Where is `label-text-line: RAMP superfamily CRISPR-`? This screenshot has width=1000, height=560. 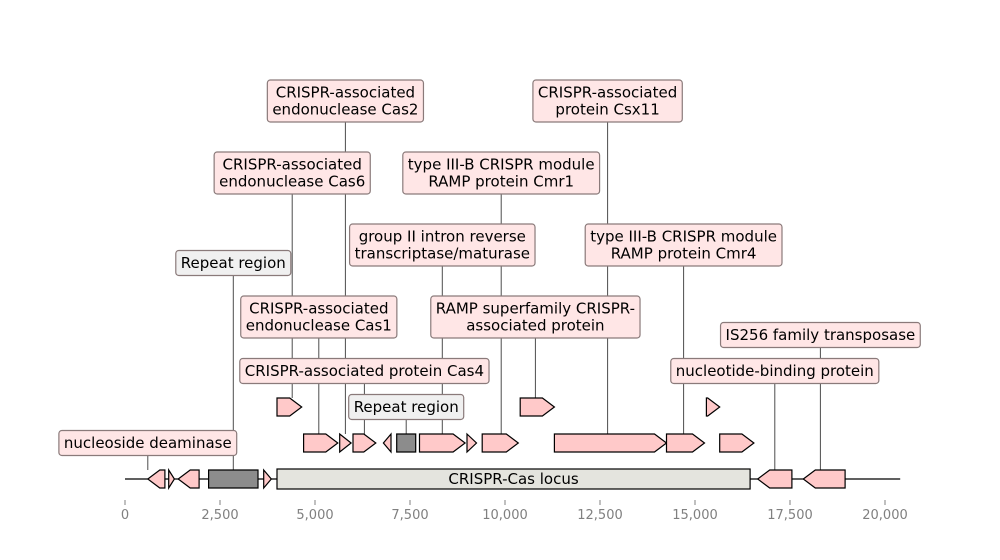 label-text-line: RAMP superfamily CRISPR- is located at coordinates (535, 309).